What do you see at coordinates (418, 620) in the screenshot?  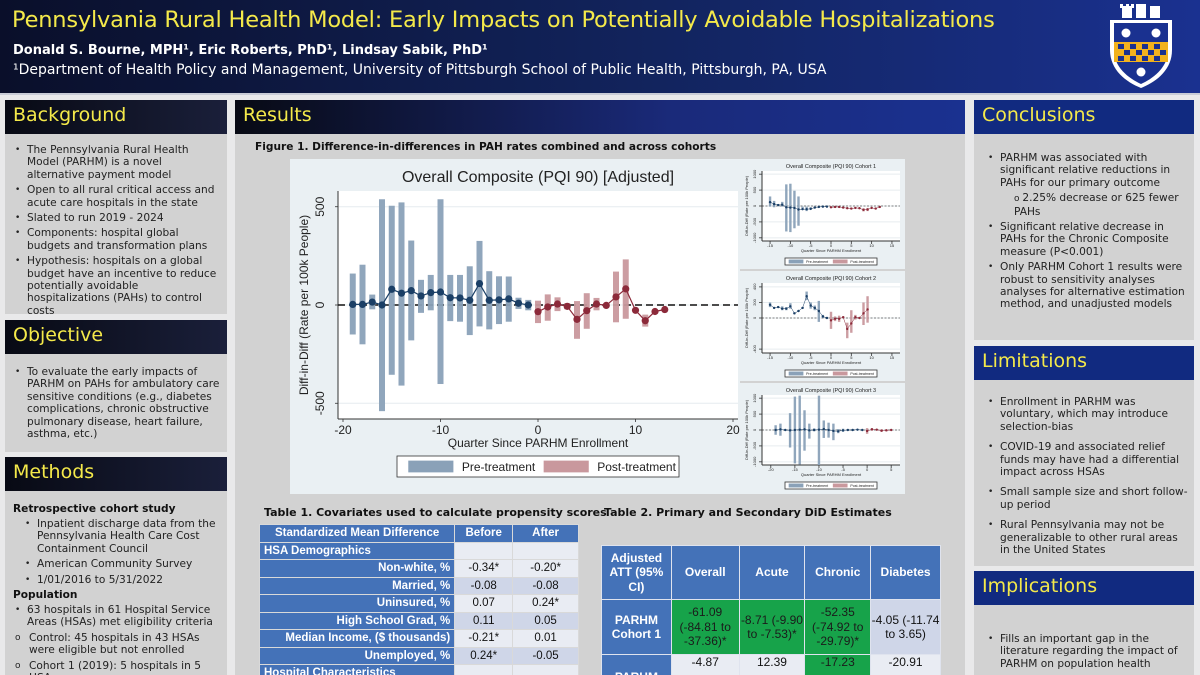 I see `table-row: High School Grad, % 0.11 0.05` at bounding box center [418, 620].